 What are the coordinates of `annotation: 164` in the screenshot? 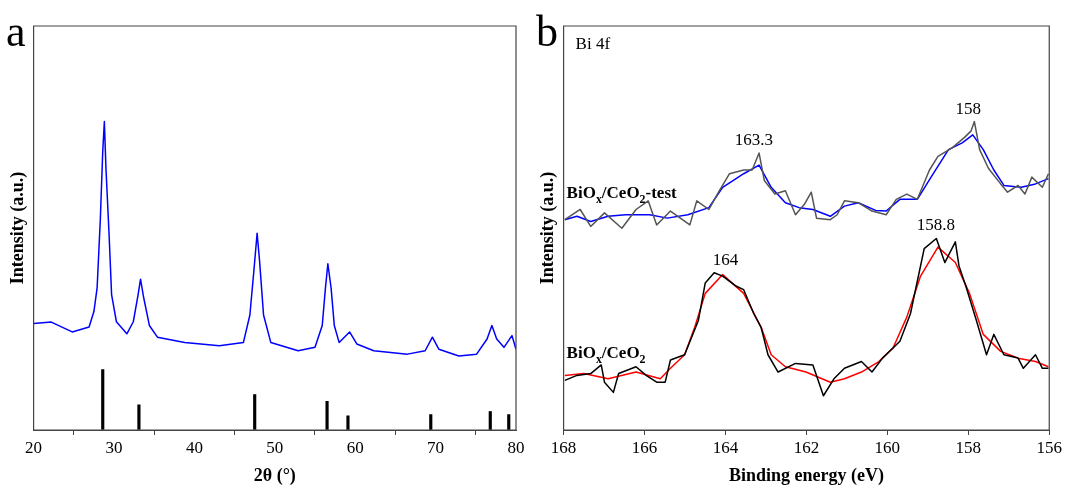 It's located at (725, 259).